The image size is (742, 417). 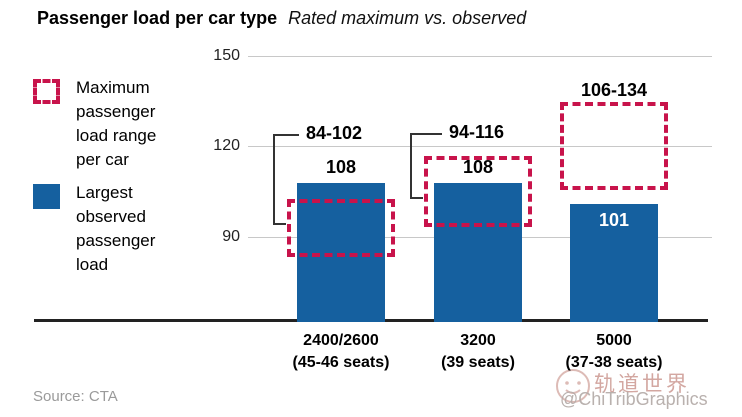 I want to click on x-tick-sublabel: (45-46 seats), so click(x=341, y=362).